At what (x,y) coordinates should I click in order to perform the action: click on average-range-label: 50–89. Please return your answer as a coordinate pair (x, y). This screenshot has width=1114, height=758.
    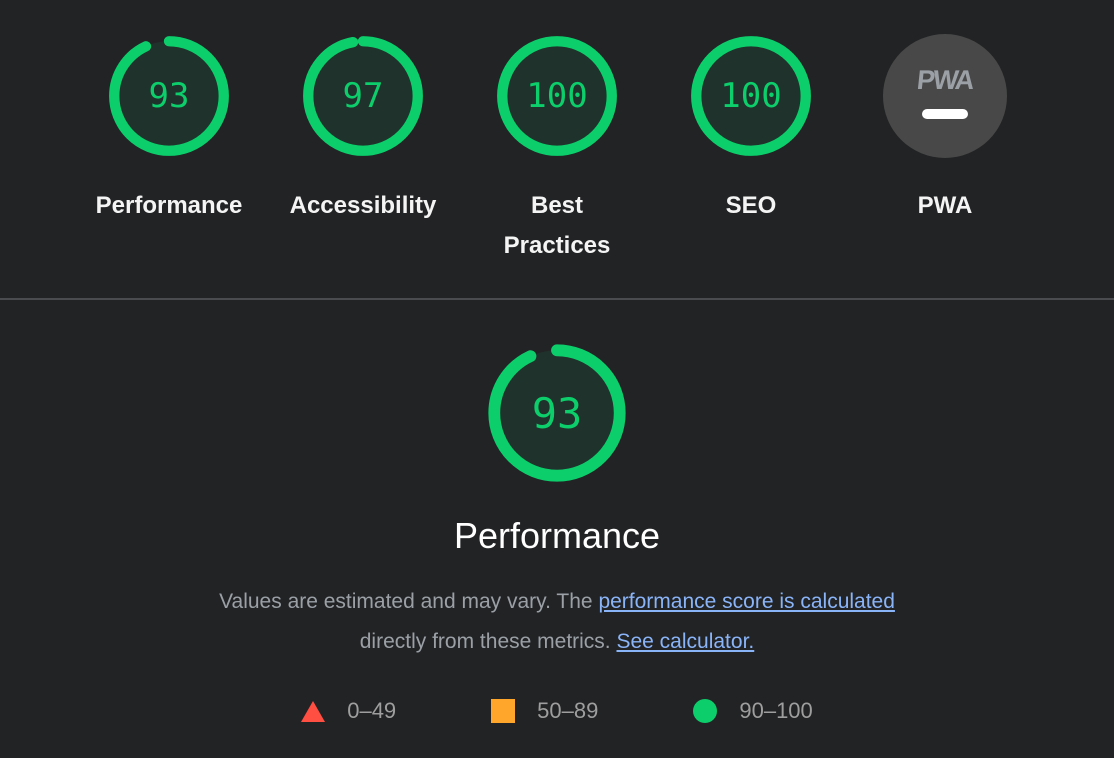
    Looking at the image, I should click on (568, 710).